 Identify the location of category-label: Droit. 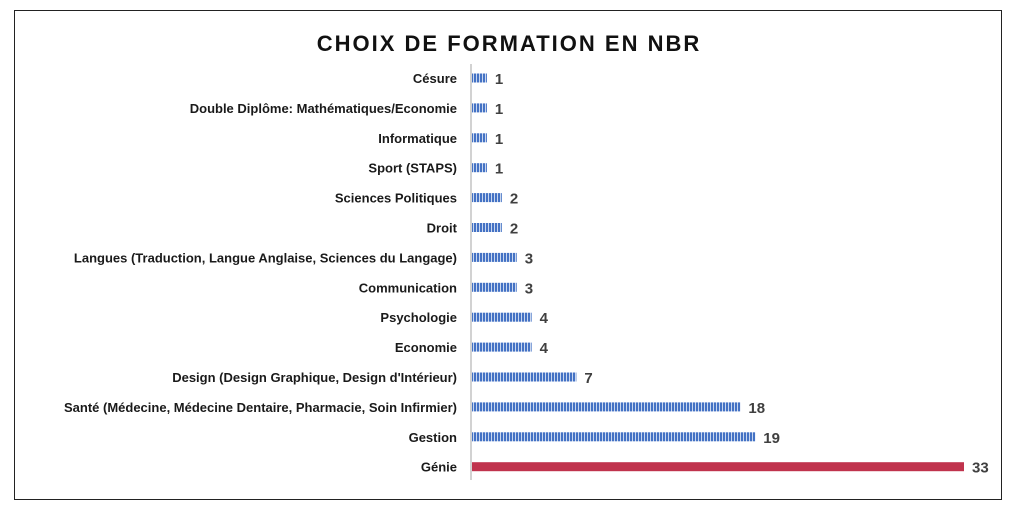
(442, 228).